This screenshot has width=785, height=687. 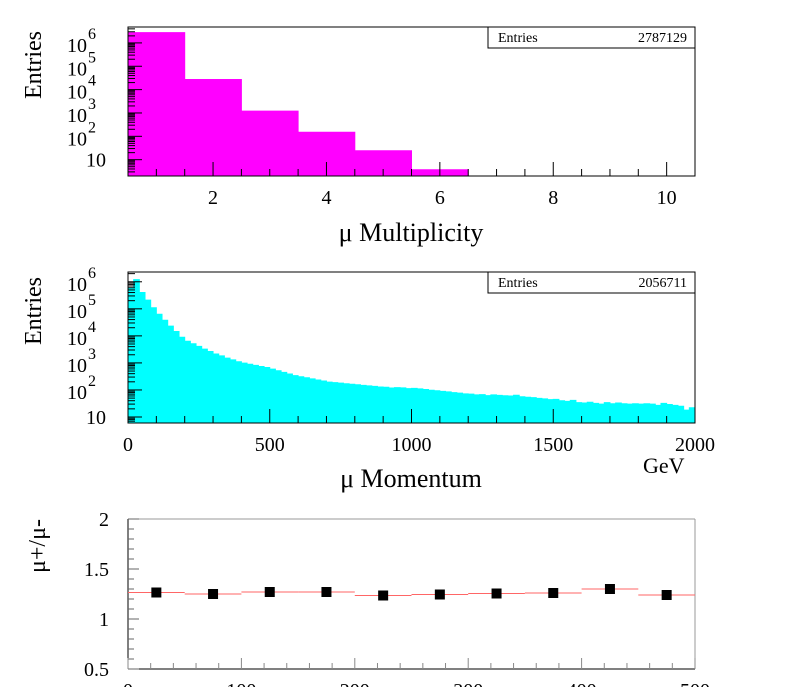 I want to click on x-tick-label: 400, so click(x=582, y=683).